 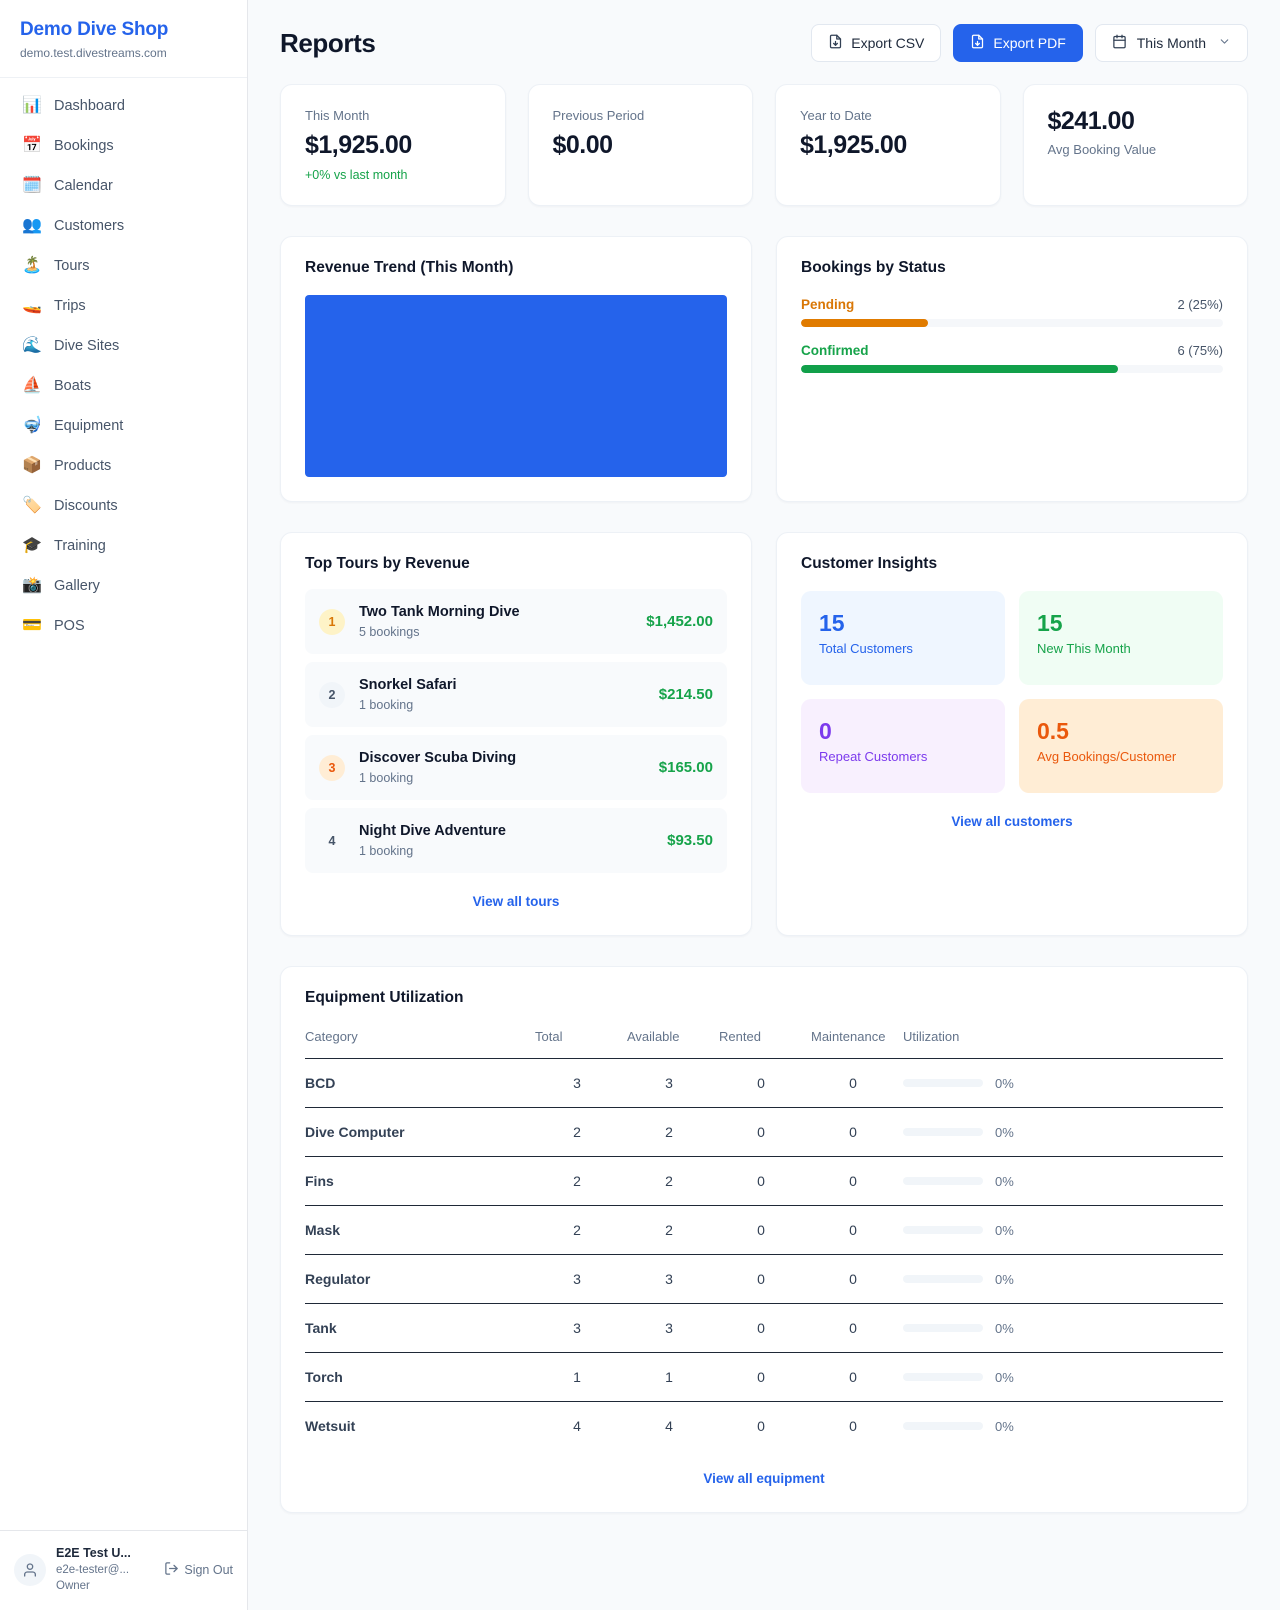 What do you see at coordinates (123, 506) in the screenshot?
I see `sidebar-item-discounts: 🏷️ Discounts` at bounding box center [123, 506].